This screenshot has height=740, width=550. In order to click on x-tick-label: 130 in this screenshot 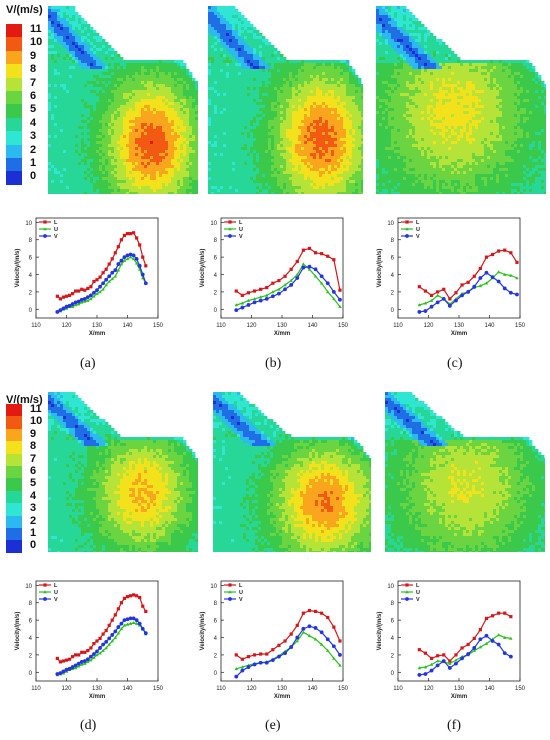, I will do `click(97, 326)`.